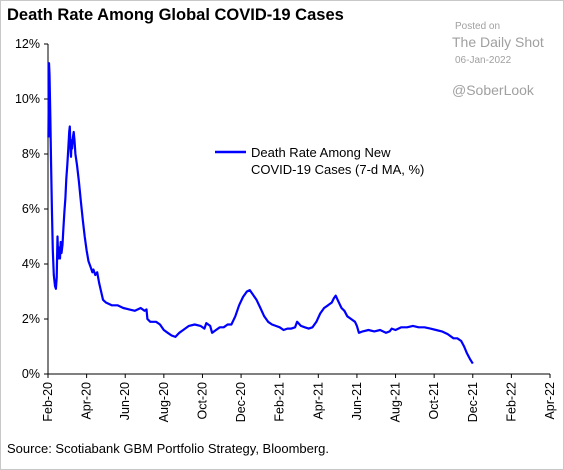 The width and height of the screenshot is (564, 470). Describe the element at coordinates (357, 401) in the screenshot. I see `x-tick-label: Jun-21` at that location.